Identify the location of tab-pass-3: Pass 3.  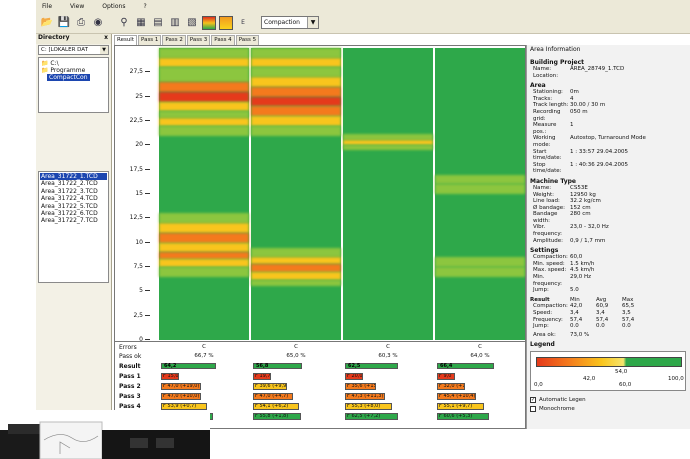
(198, 40).